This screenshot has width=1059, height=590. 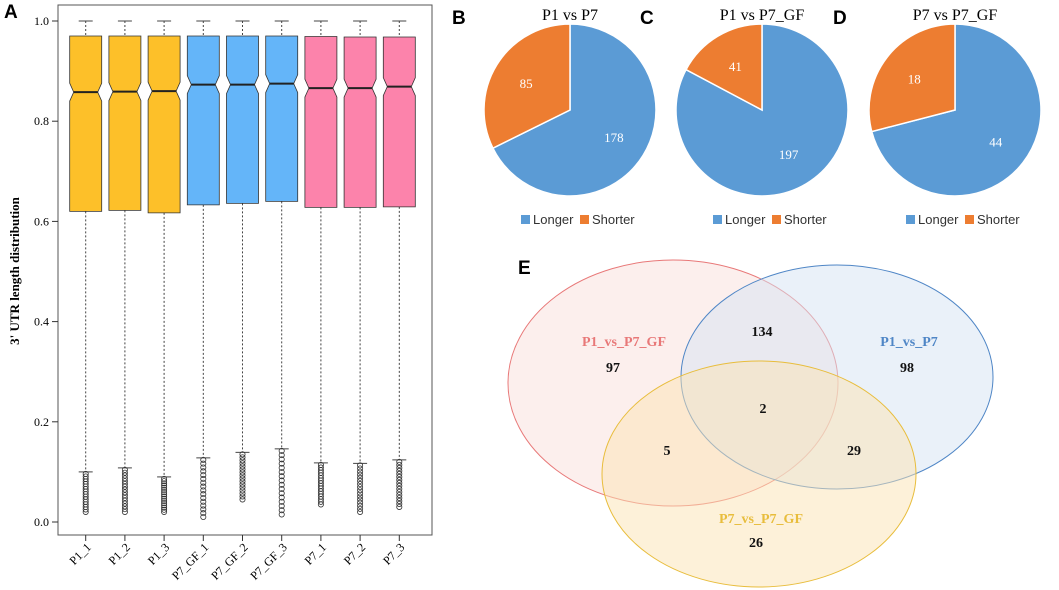 I want to click on venn-count-p1p7gf_p7p7gf: 5, so click(x=667, y=451).